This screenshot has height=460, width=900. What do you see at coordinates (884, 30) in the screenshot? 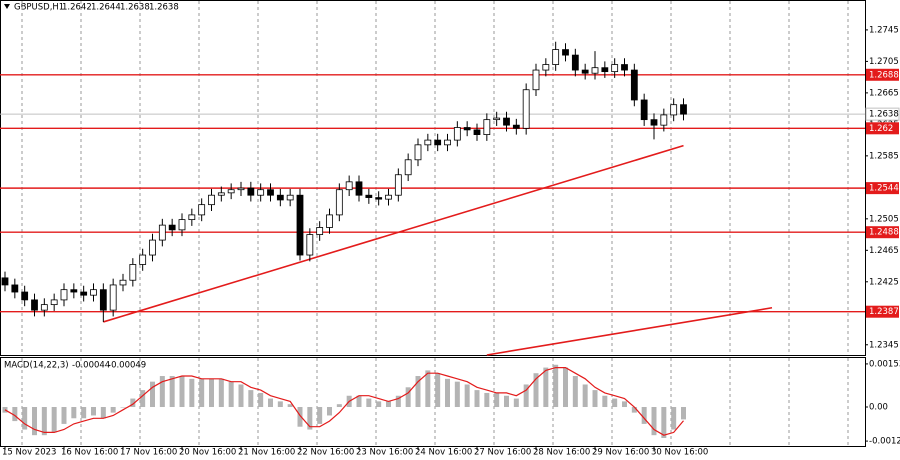
I see `y-tick-label: 1.2745` at bounding box center [884, 30].